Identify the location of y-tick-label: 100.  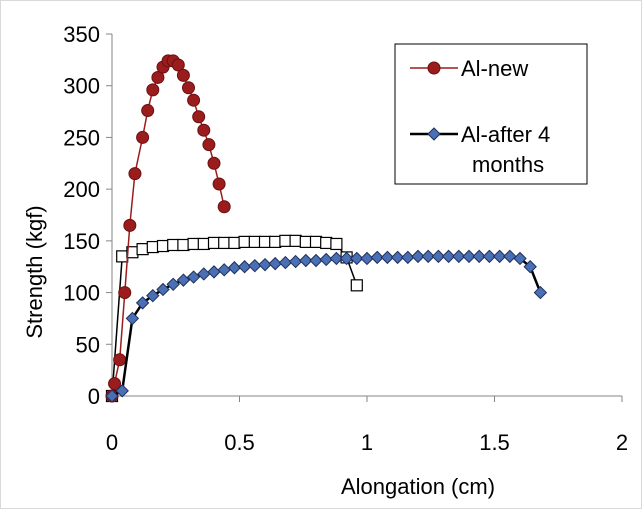
(81, 293).